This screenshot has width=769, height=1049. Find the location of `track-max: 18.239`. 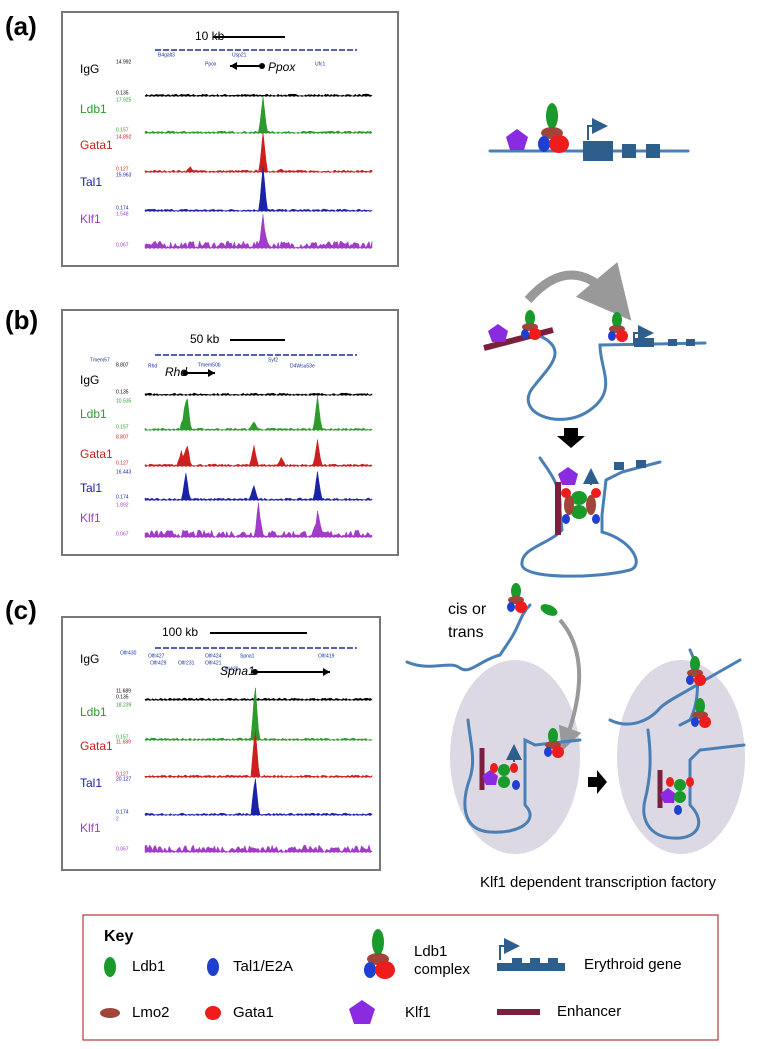

track-max: 18.239 is located at coordinates (124, 705).